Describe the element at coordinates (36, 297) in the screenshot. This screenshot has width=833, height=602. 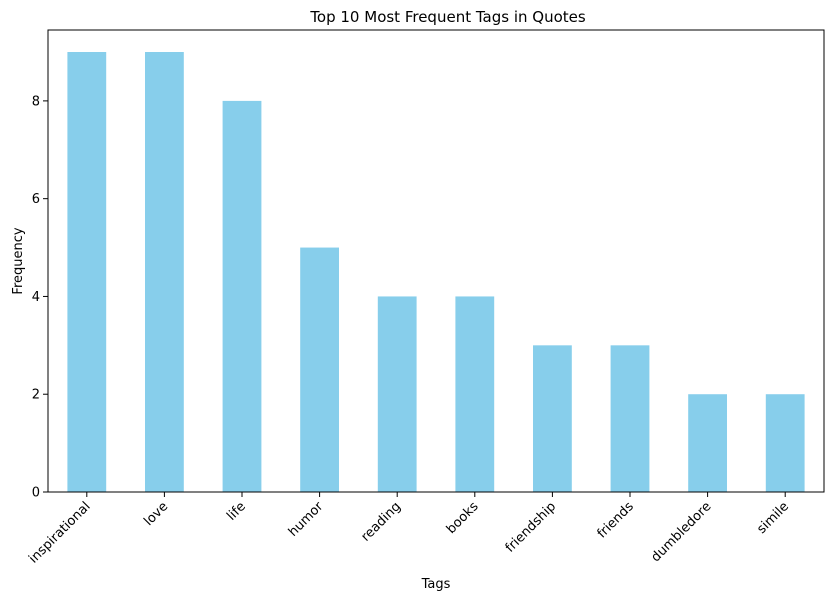
I see `y-tick-label-4: 4` at that location.